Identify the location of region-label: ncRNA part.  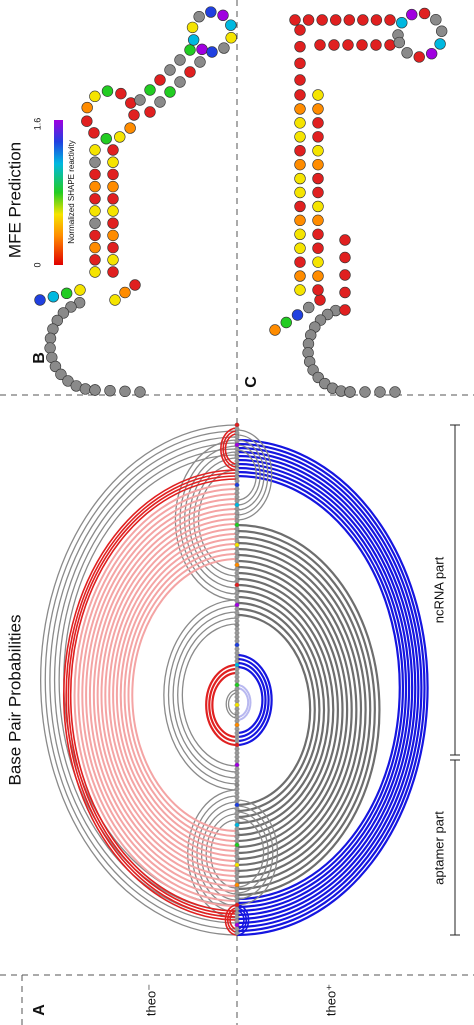
(438, 589).